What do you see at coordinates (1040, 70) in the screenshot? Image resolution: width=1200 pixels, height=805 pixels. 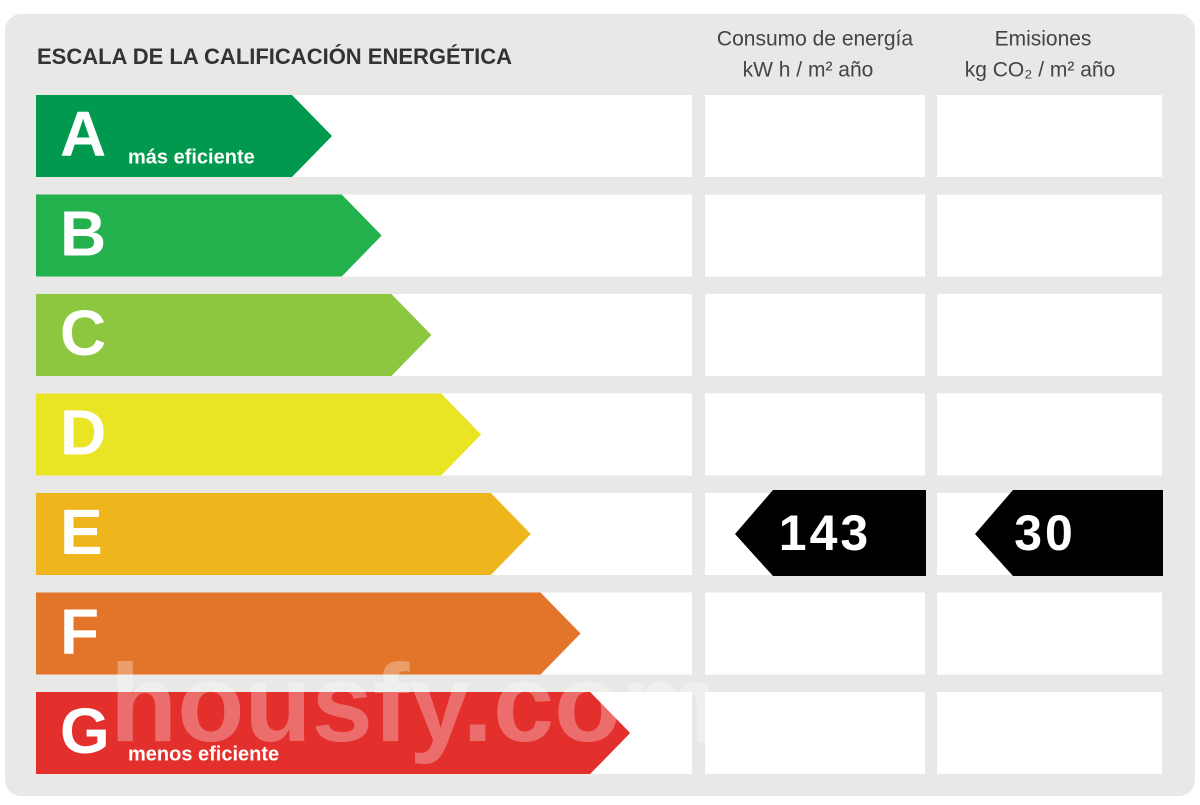 I see `column-unit: kg CO₂ / m² año` at bounding box center [1040, 70].